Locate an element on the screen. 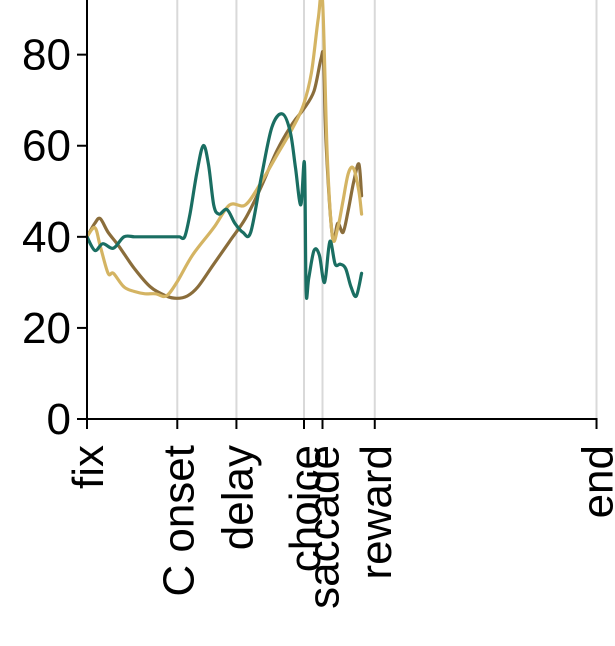 This screenshot has width=615, height=646. x-tick-label-end: end is located at coordinates (594, 481).